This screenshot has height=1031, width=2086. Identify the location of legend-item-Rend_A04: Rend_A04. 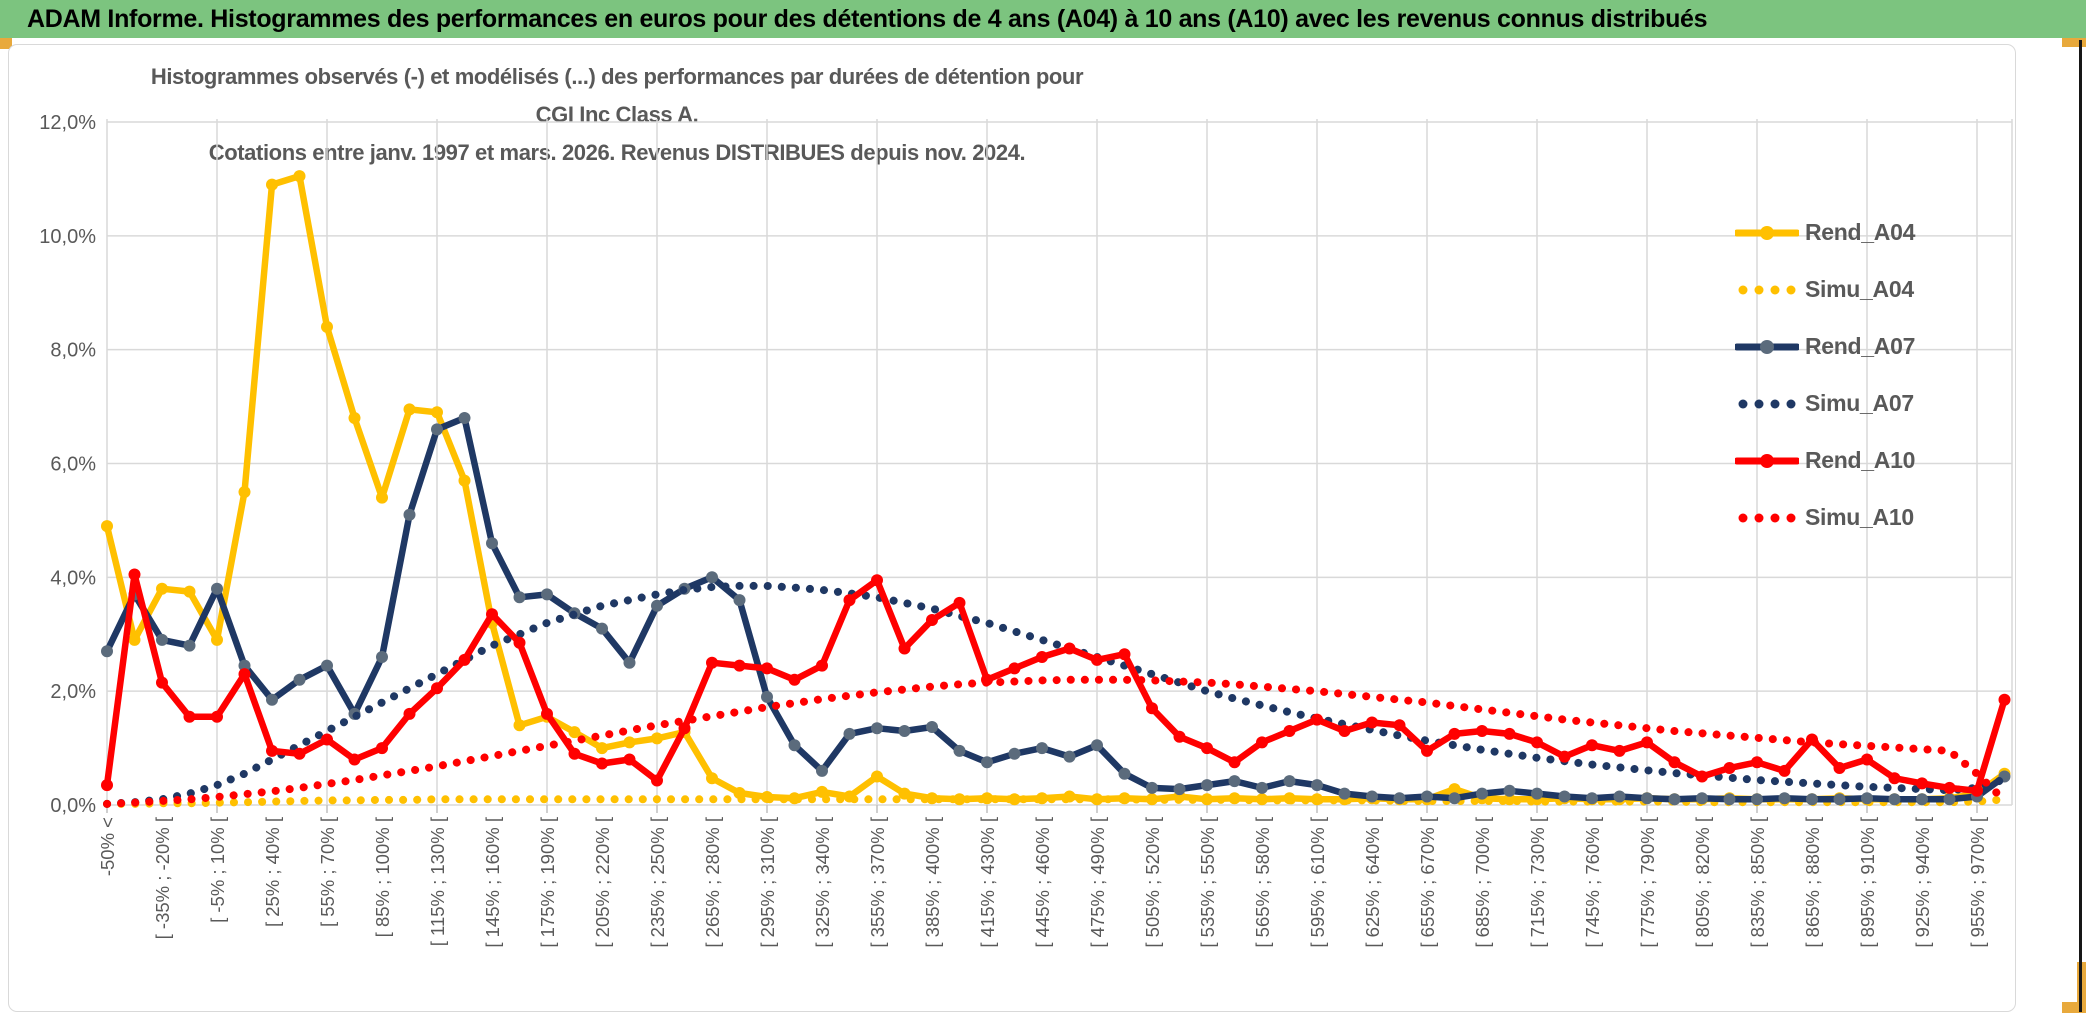
(1865, 232).